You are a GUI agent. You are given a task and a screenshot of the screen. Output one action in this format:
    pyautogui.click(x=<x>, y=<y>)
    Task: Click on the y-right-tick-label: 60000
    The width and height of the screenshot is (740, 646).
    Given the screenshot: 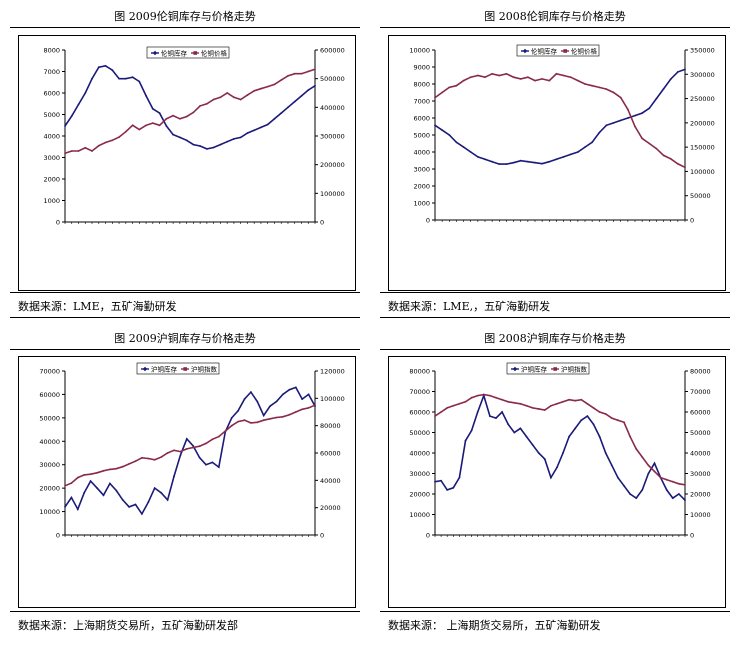 What is the action you would take?
    pyautogui.click(x=330, y=454)
    